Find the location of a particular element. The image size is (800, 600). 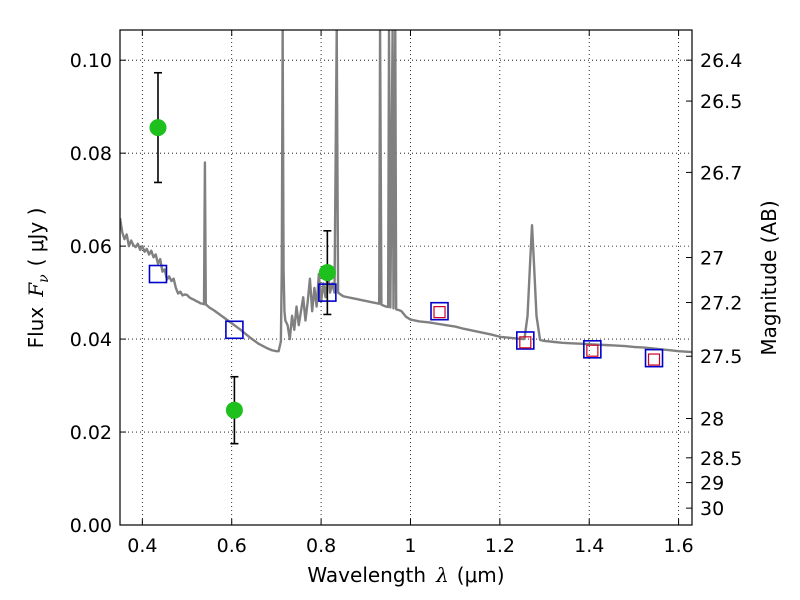

x-tick-label: 1 is located at coordinates (410, 546).